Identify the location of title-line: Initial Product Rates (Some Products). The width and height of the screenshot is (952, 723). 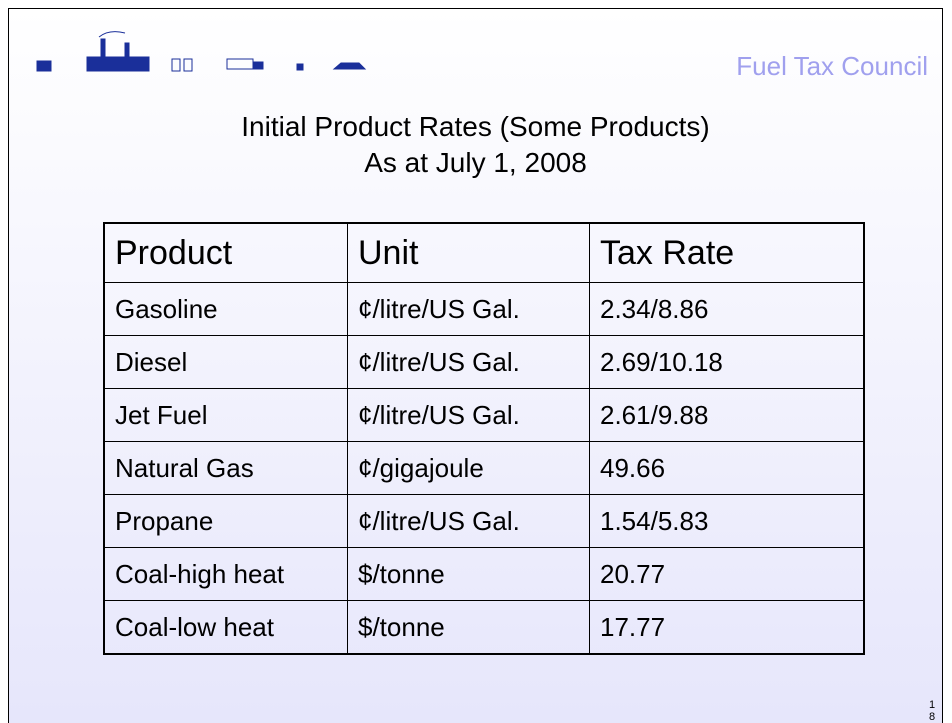
(475, 126).